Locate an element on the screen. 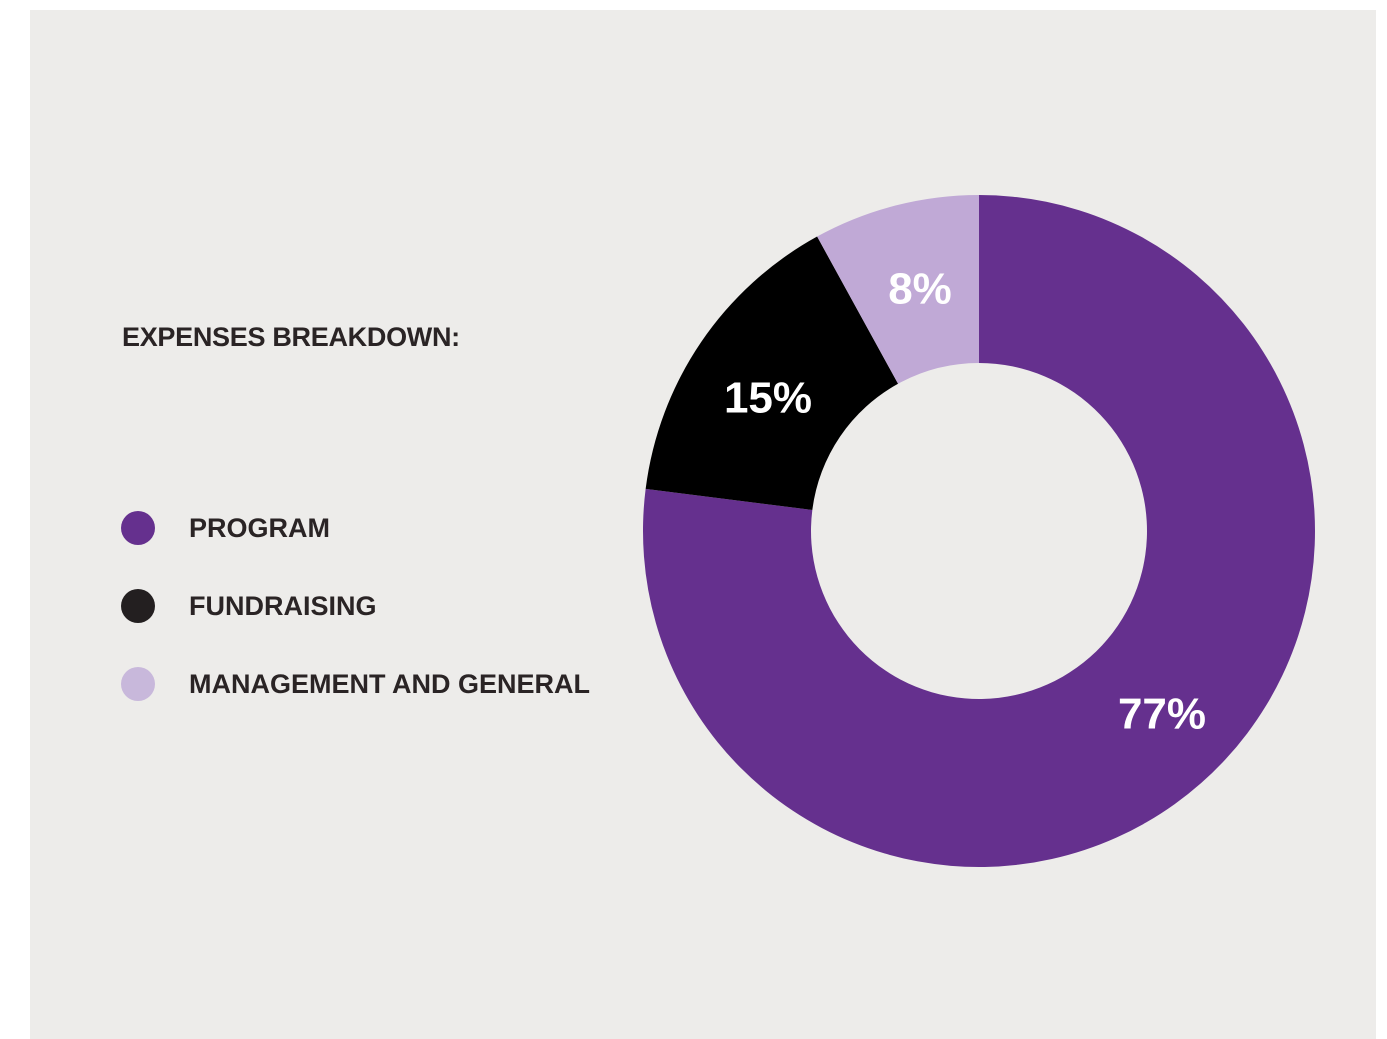 This screenshot has width=1387, height=1039. legend-item-fundraising: FUNDRAISING is located at coordinates (355, 606).